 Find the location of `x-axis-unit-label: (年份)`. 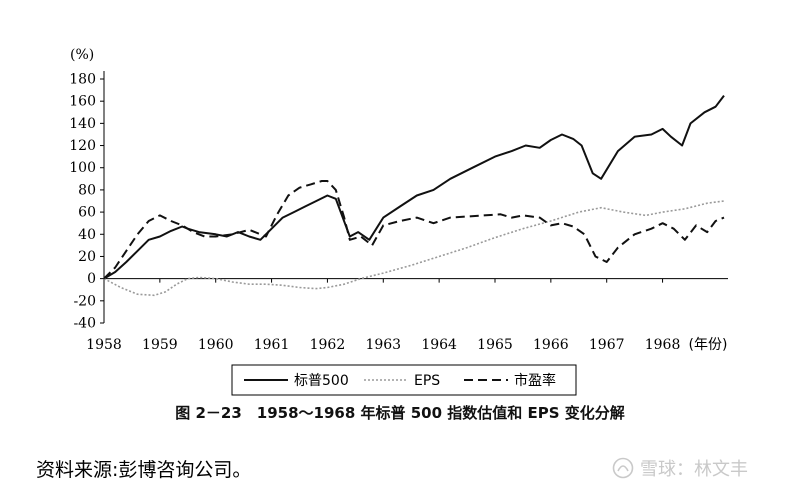

x-axis-unit-label: (年份) is located at coordinates (708, 345).